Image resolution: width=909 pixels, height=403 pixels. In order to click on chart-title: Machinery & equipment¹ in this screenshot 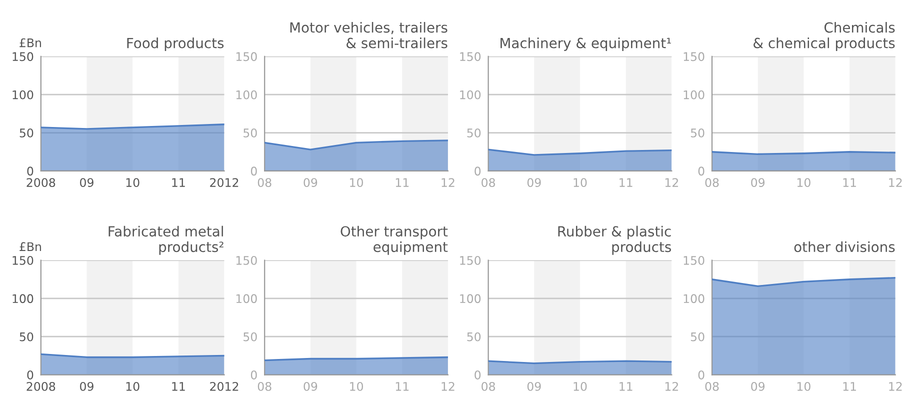, I will do `click(585, 44)`.